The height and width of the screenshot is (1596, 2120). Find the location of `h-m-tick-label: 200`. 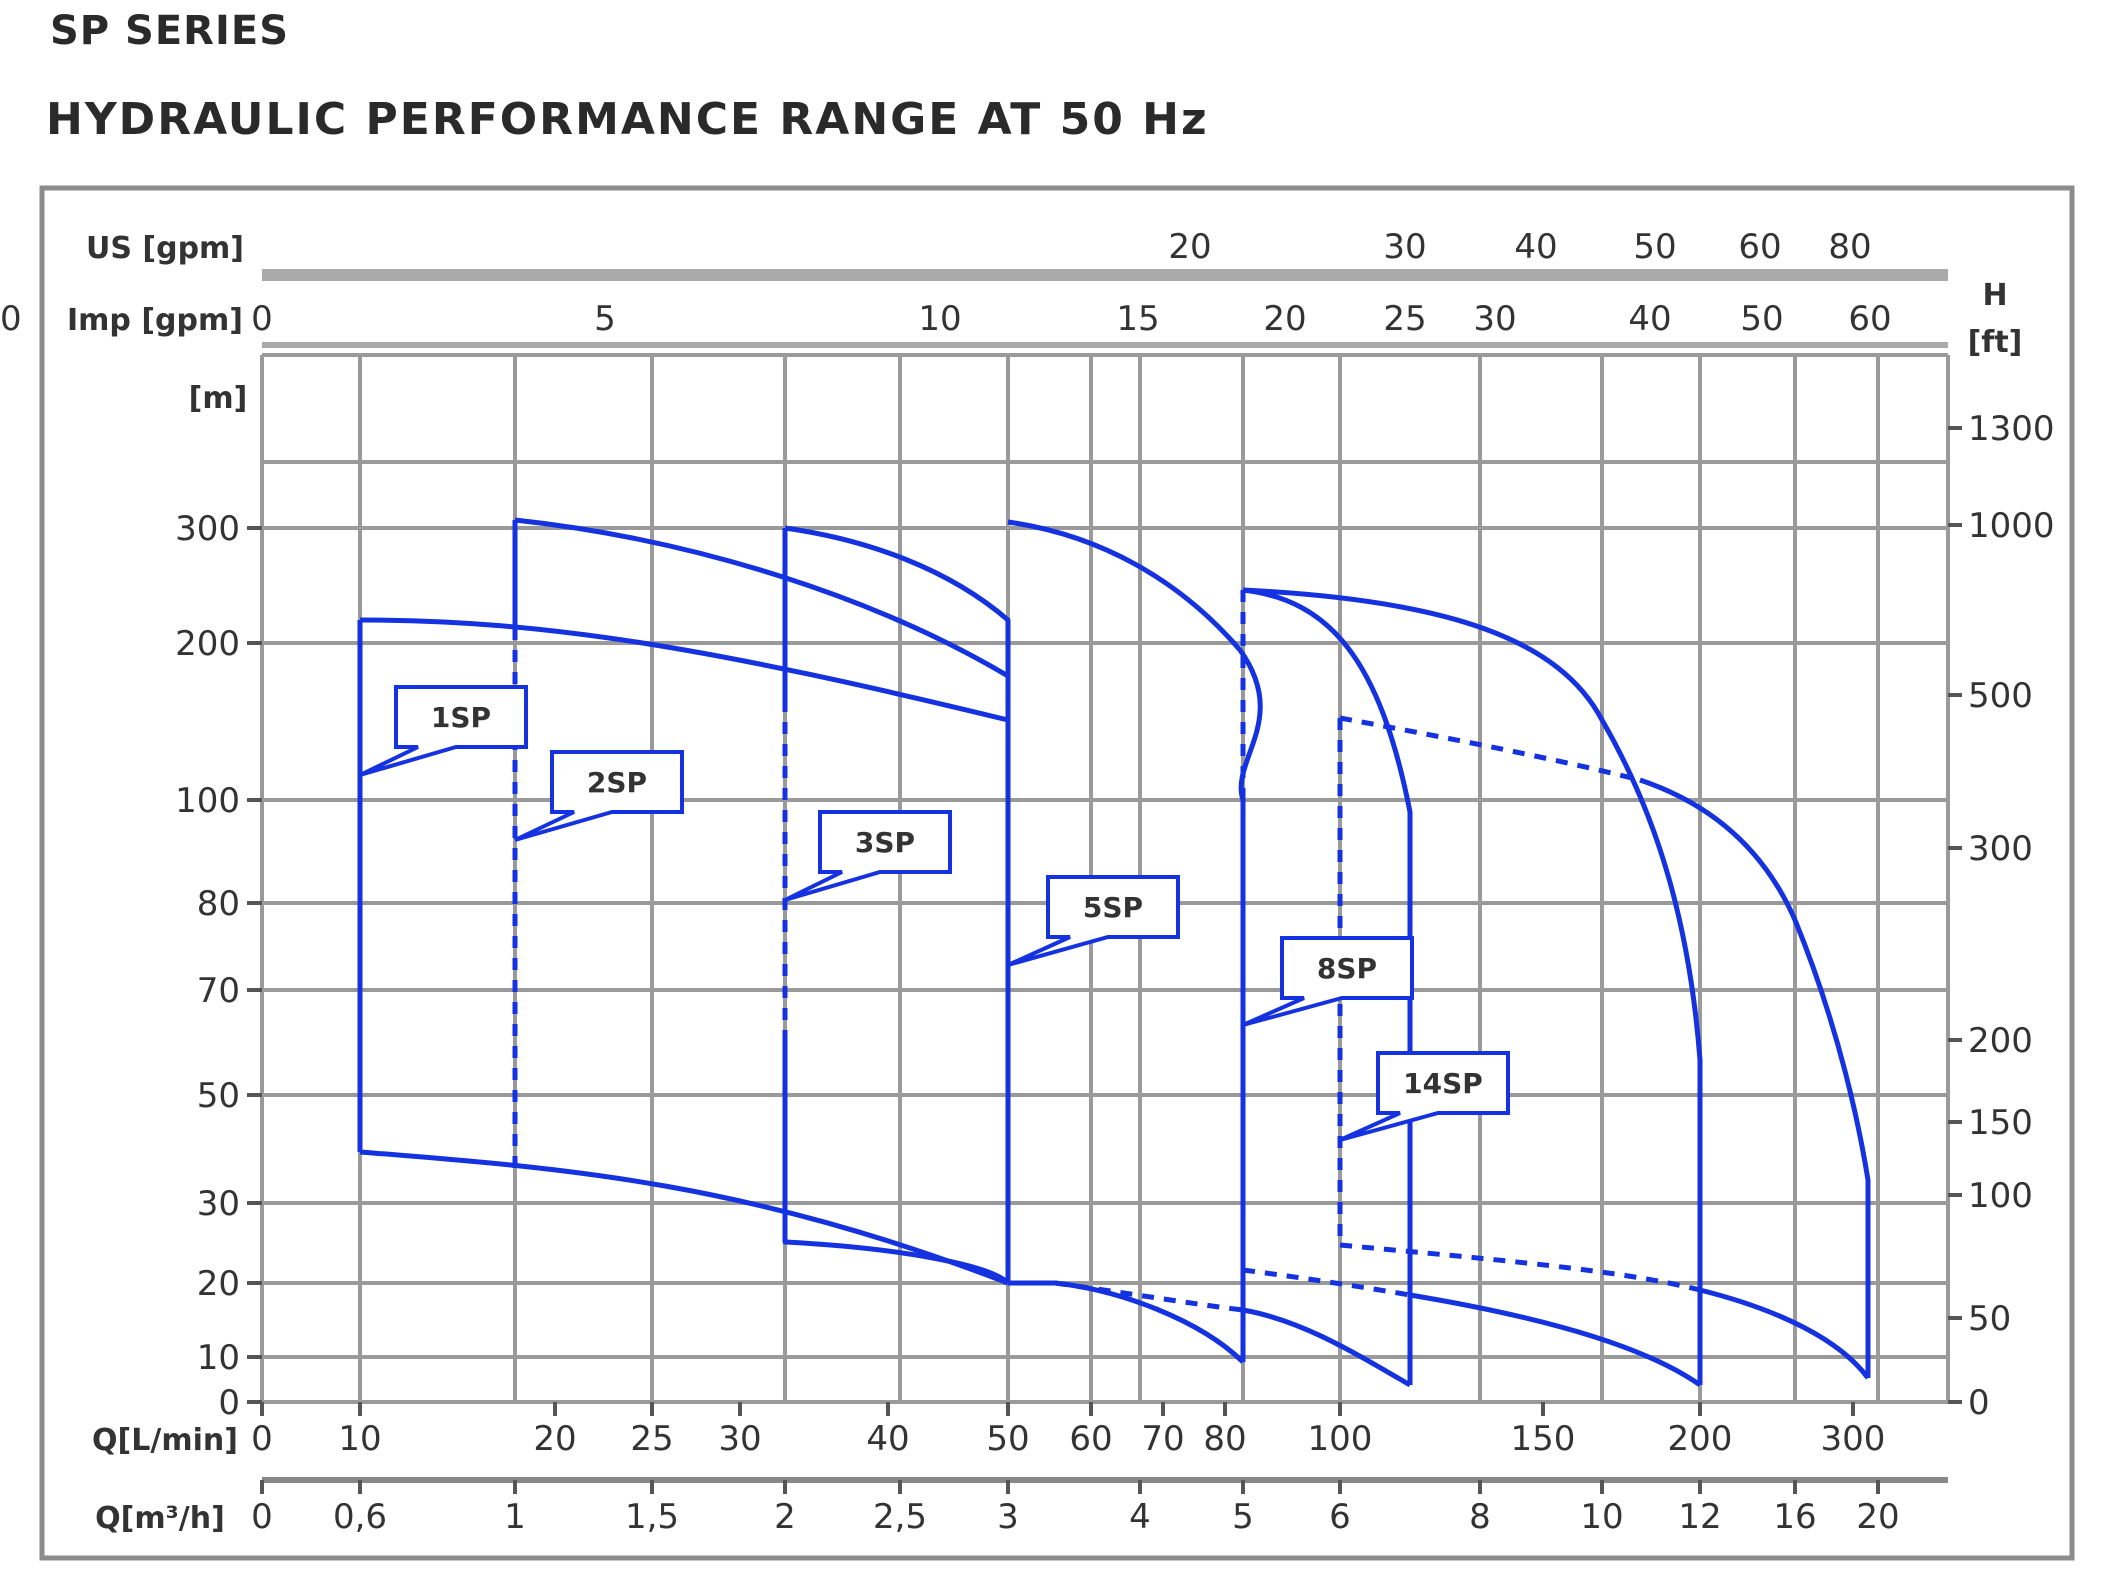

h-m-tick-label: 200 is located at coordinates (207, 644).